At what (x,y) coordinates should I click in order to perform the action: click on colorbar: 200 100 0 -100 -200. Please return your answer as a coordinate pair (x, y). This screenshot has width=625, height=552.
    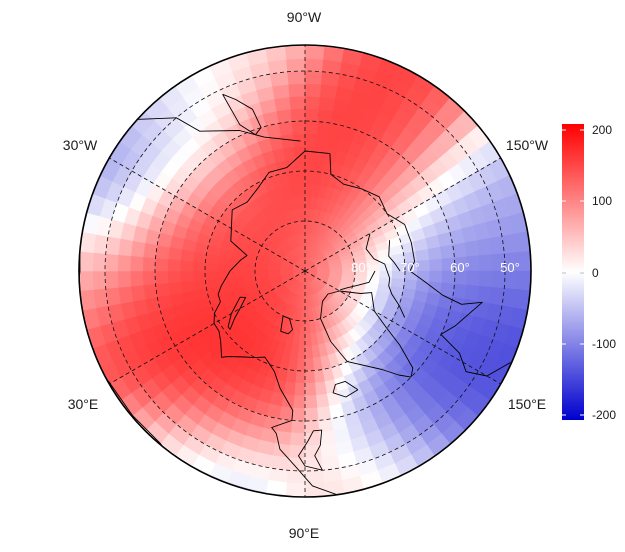
    Looking at the image, I should click on (589, 272).